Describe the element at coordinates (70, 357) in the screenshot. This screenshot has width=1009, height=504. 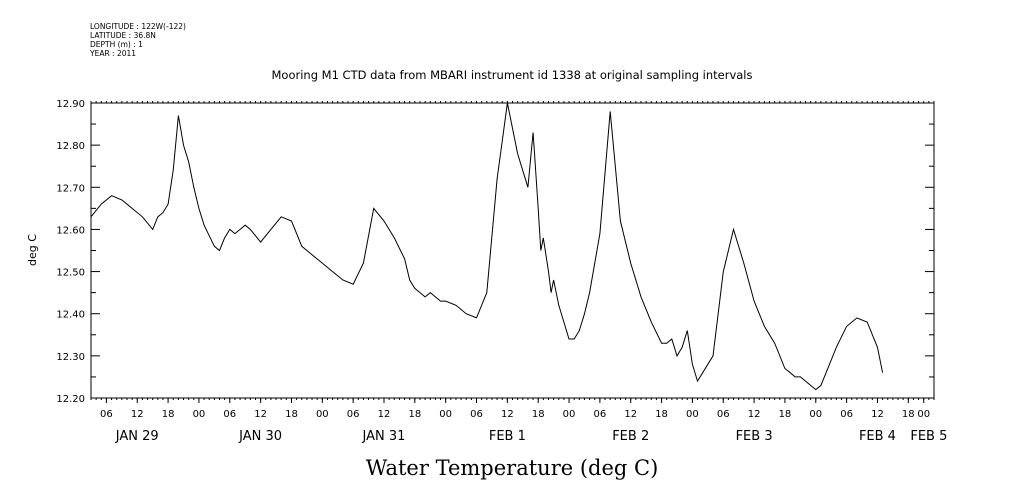
I see `y-tick-label: 12.30` at that location.